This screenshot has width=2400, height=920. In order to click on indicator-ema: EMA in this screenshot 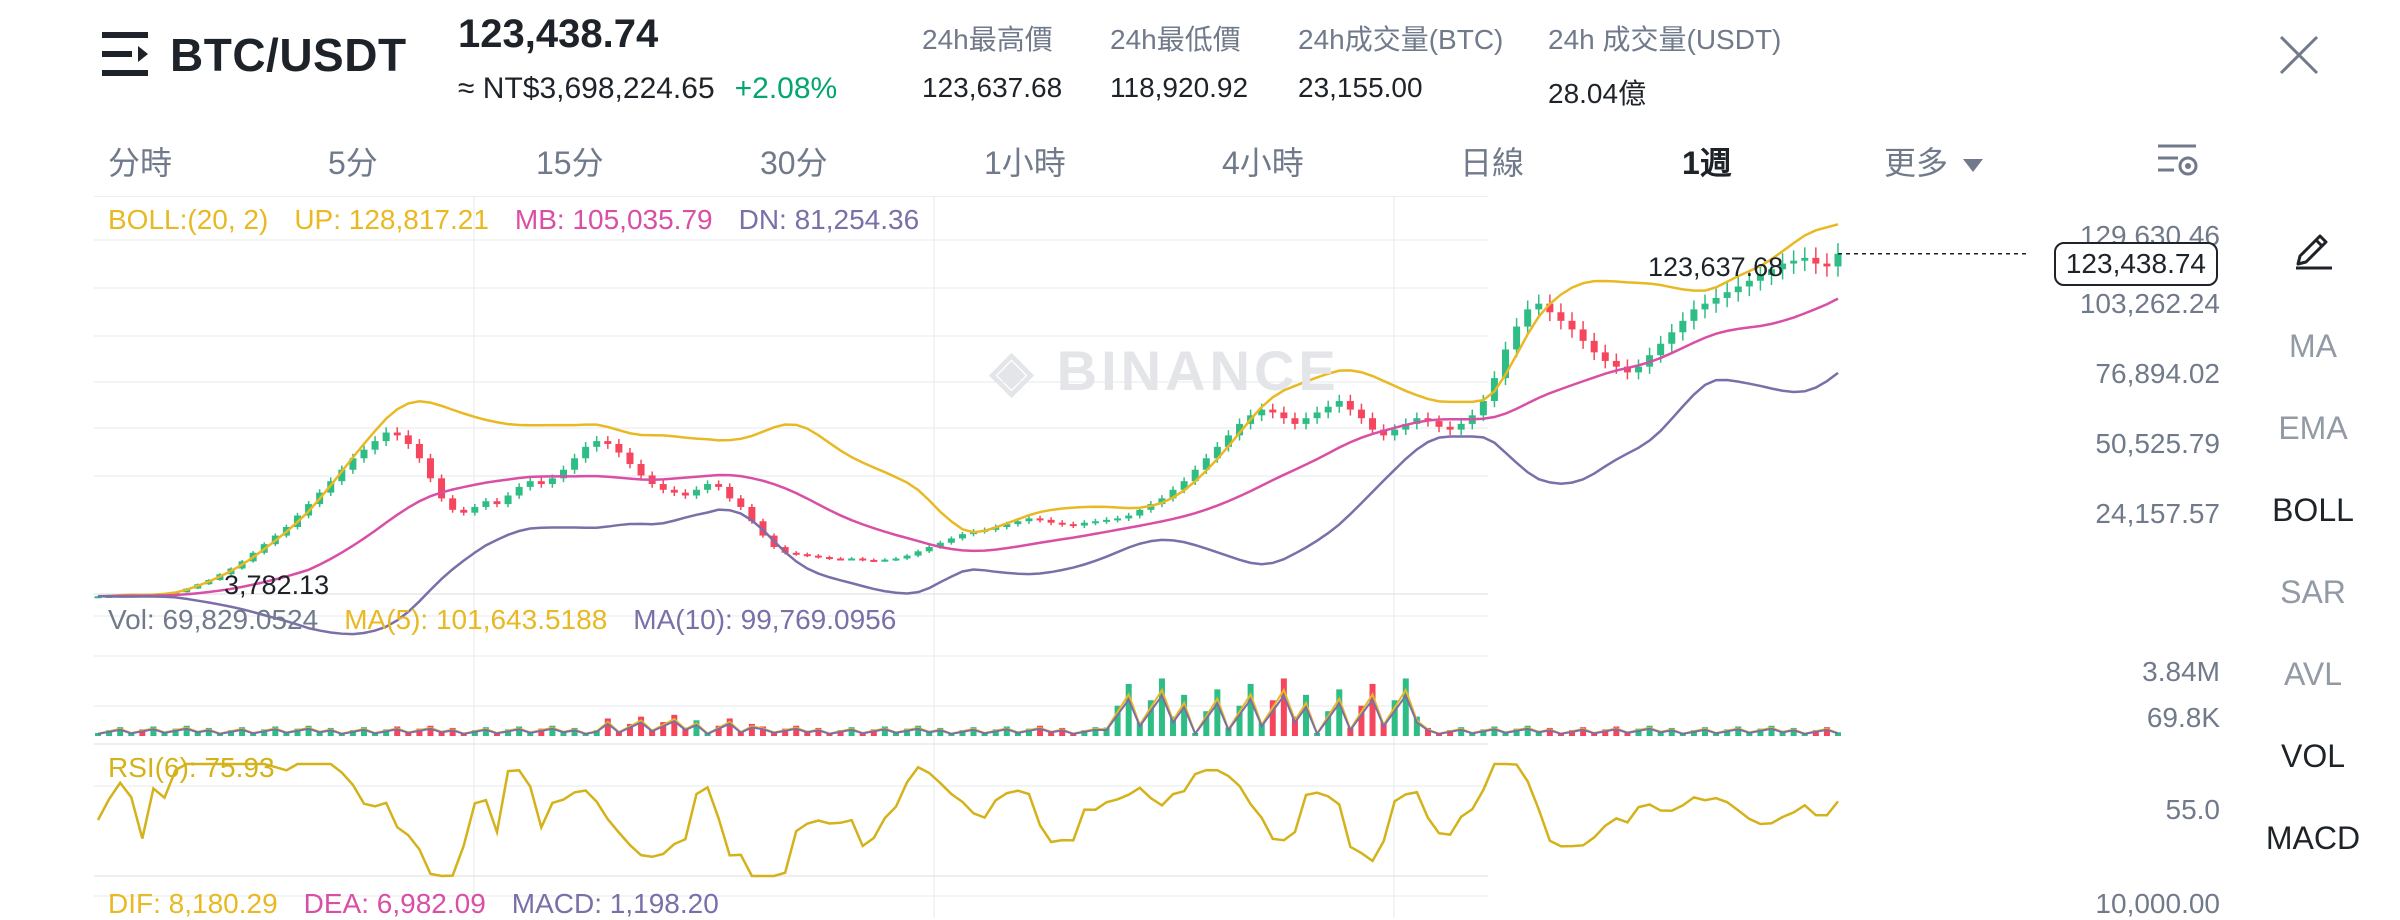, I will do `click(2313, 428)`.